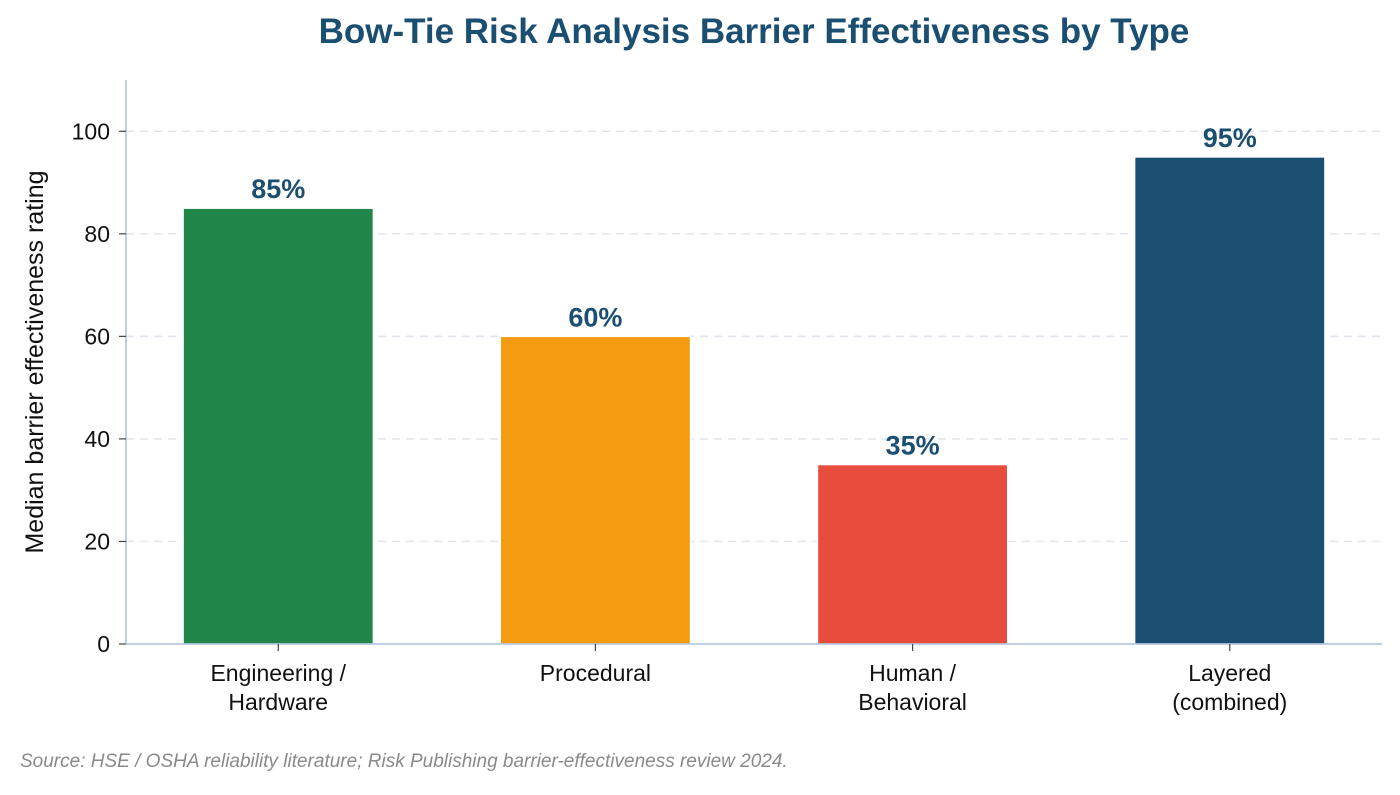  Describe the element at coordinates (103, 644) in the screenshot. I see `y-tick-label: 0` at that location.